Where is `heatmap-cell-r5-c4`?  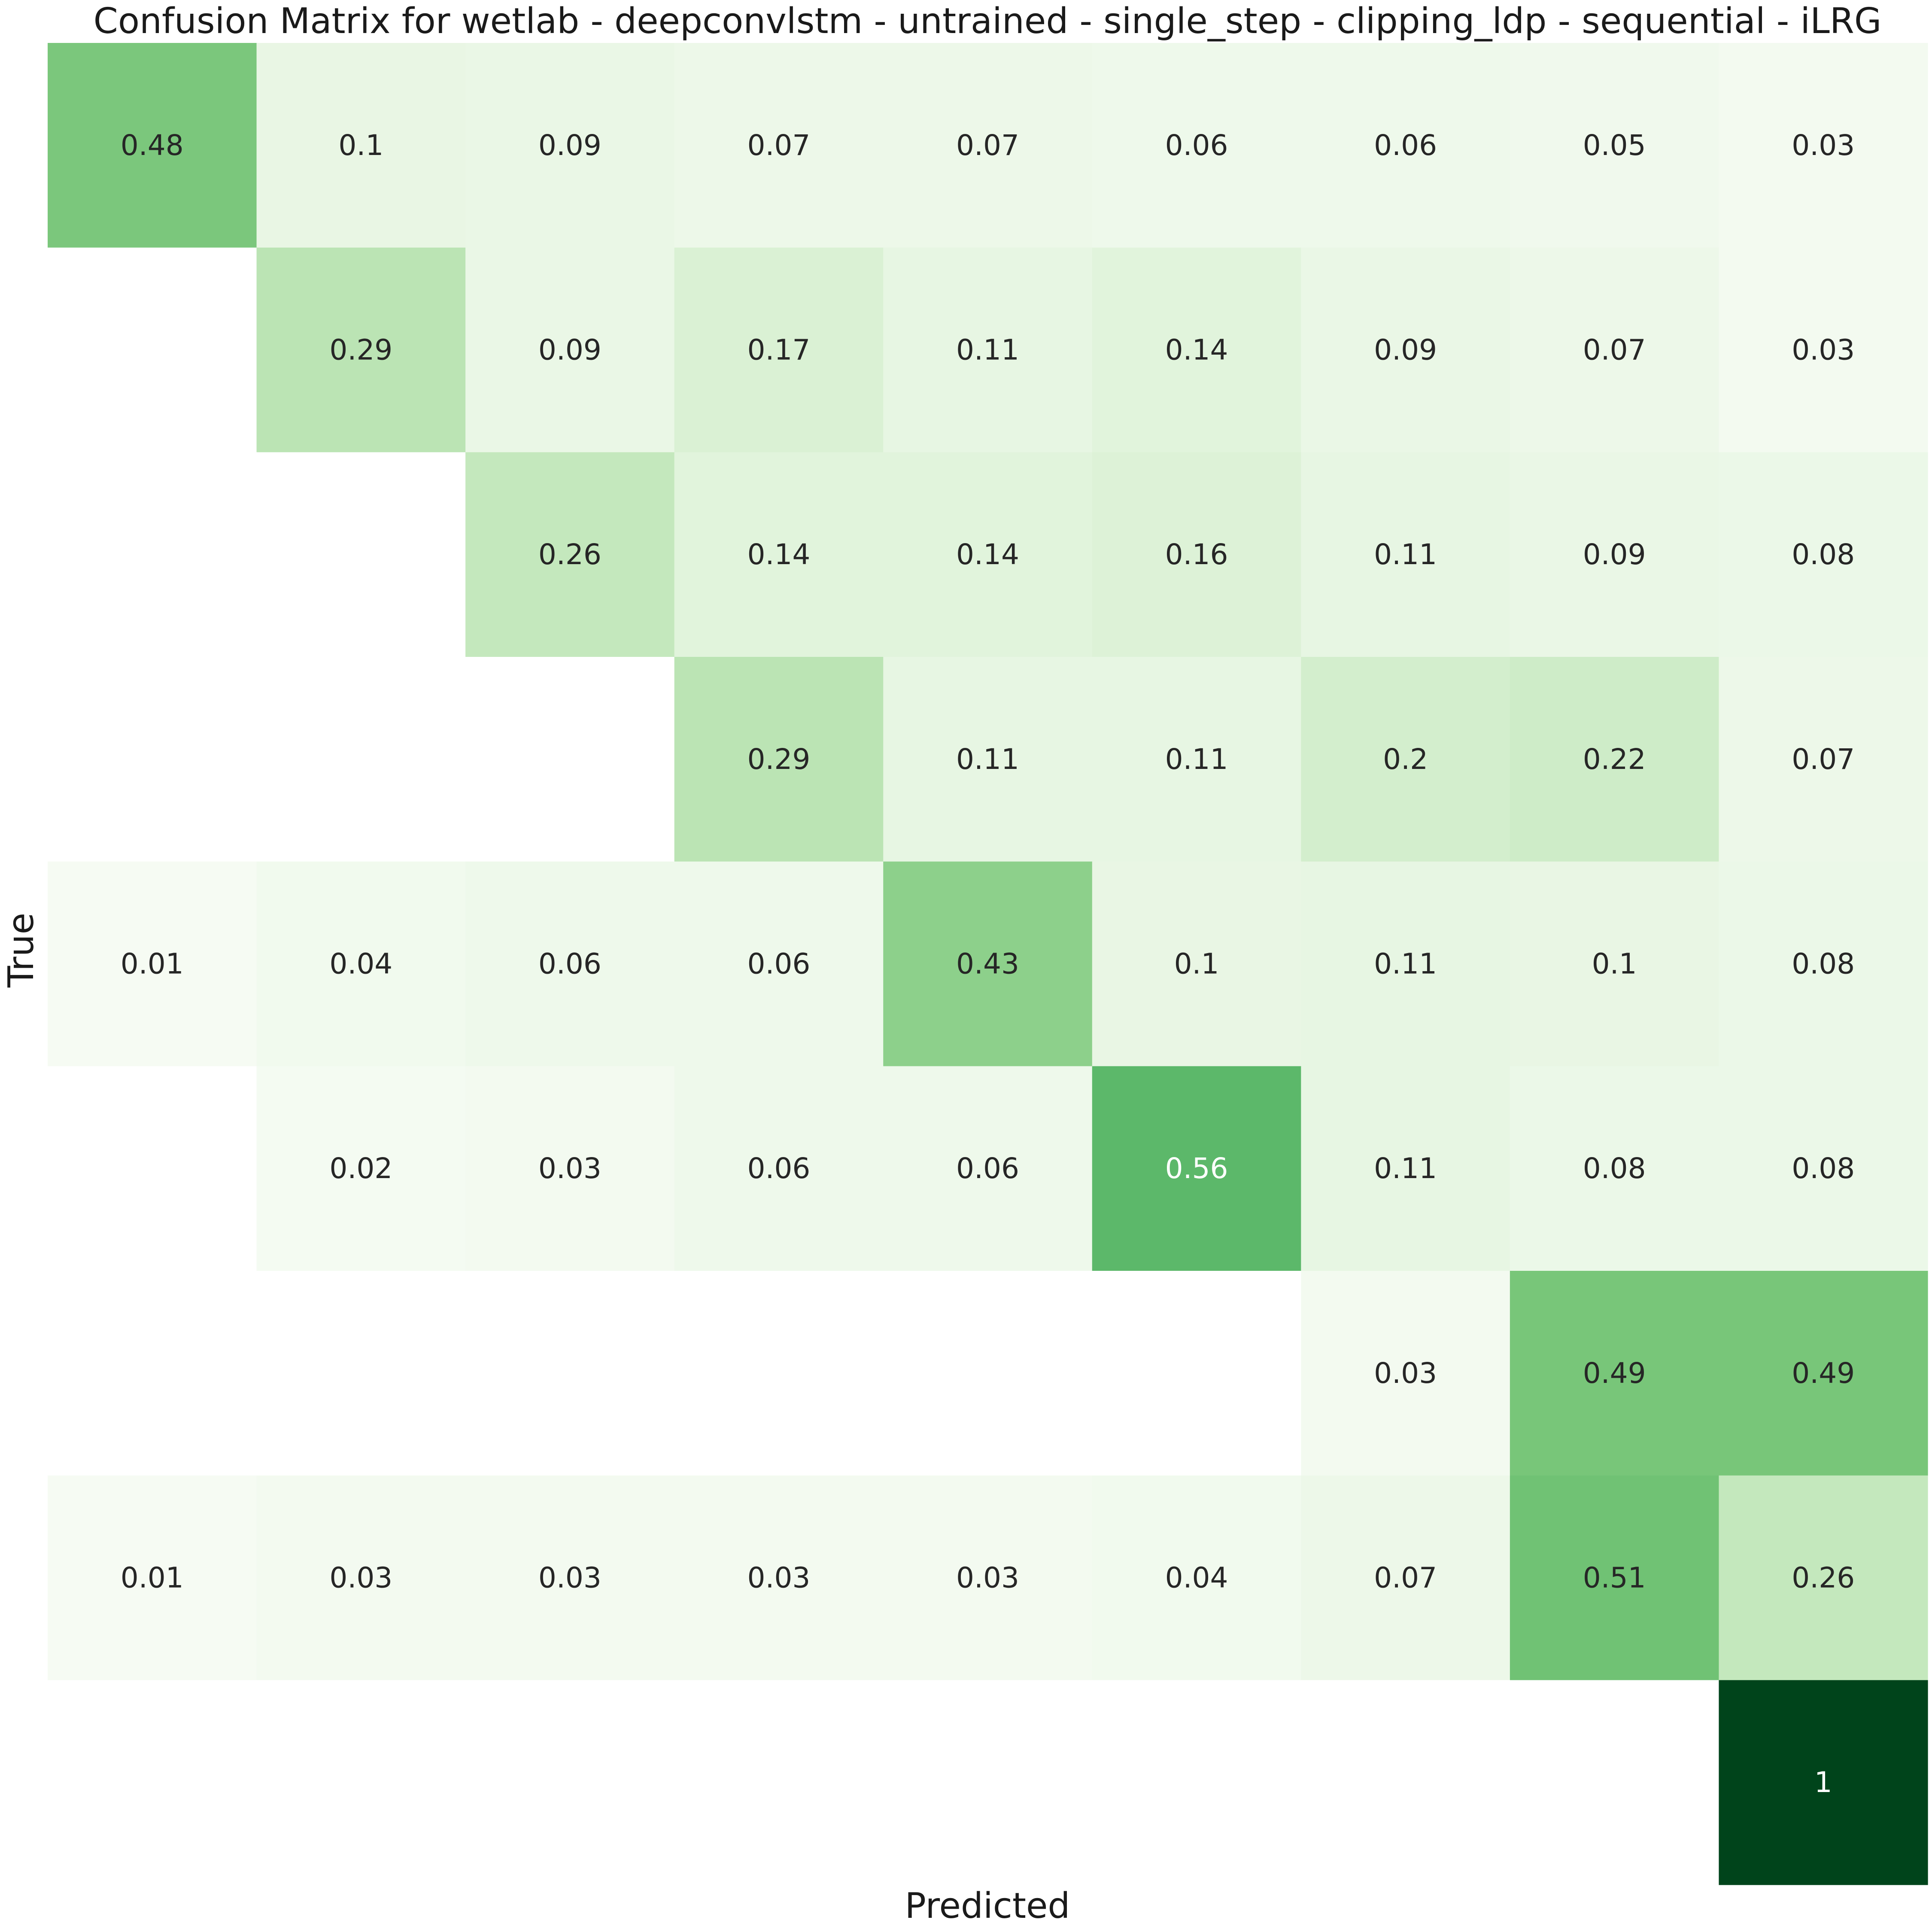
heatmap-cell-r5-c4 is located at coordinates (988, 1169).